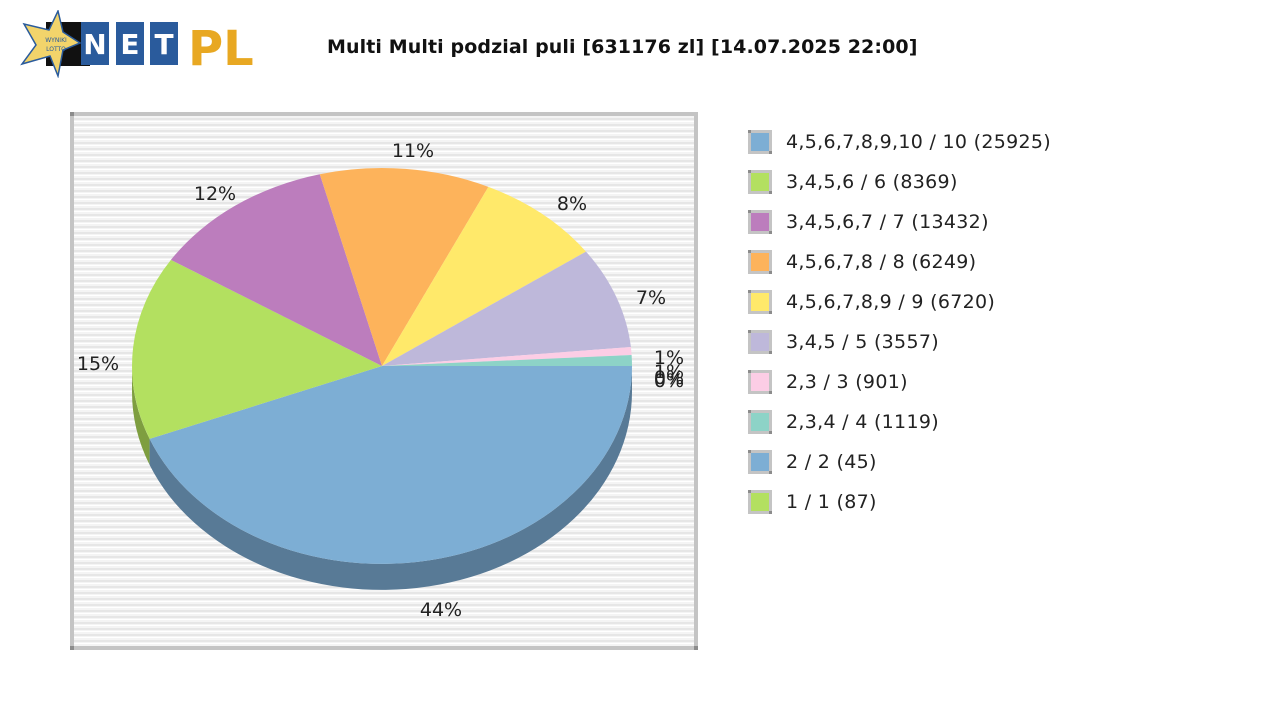 This screenshot has height=720, width=1280. I want to click on netpl-logo: WYNIKI LOTTO N E T PL, so click(142, 43).